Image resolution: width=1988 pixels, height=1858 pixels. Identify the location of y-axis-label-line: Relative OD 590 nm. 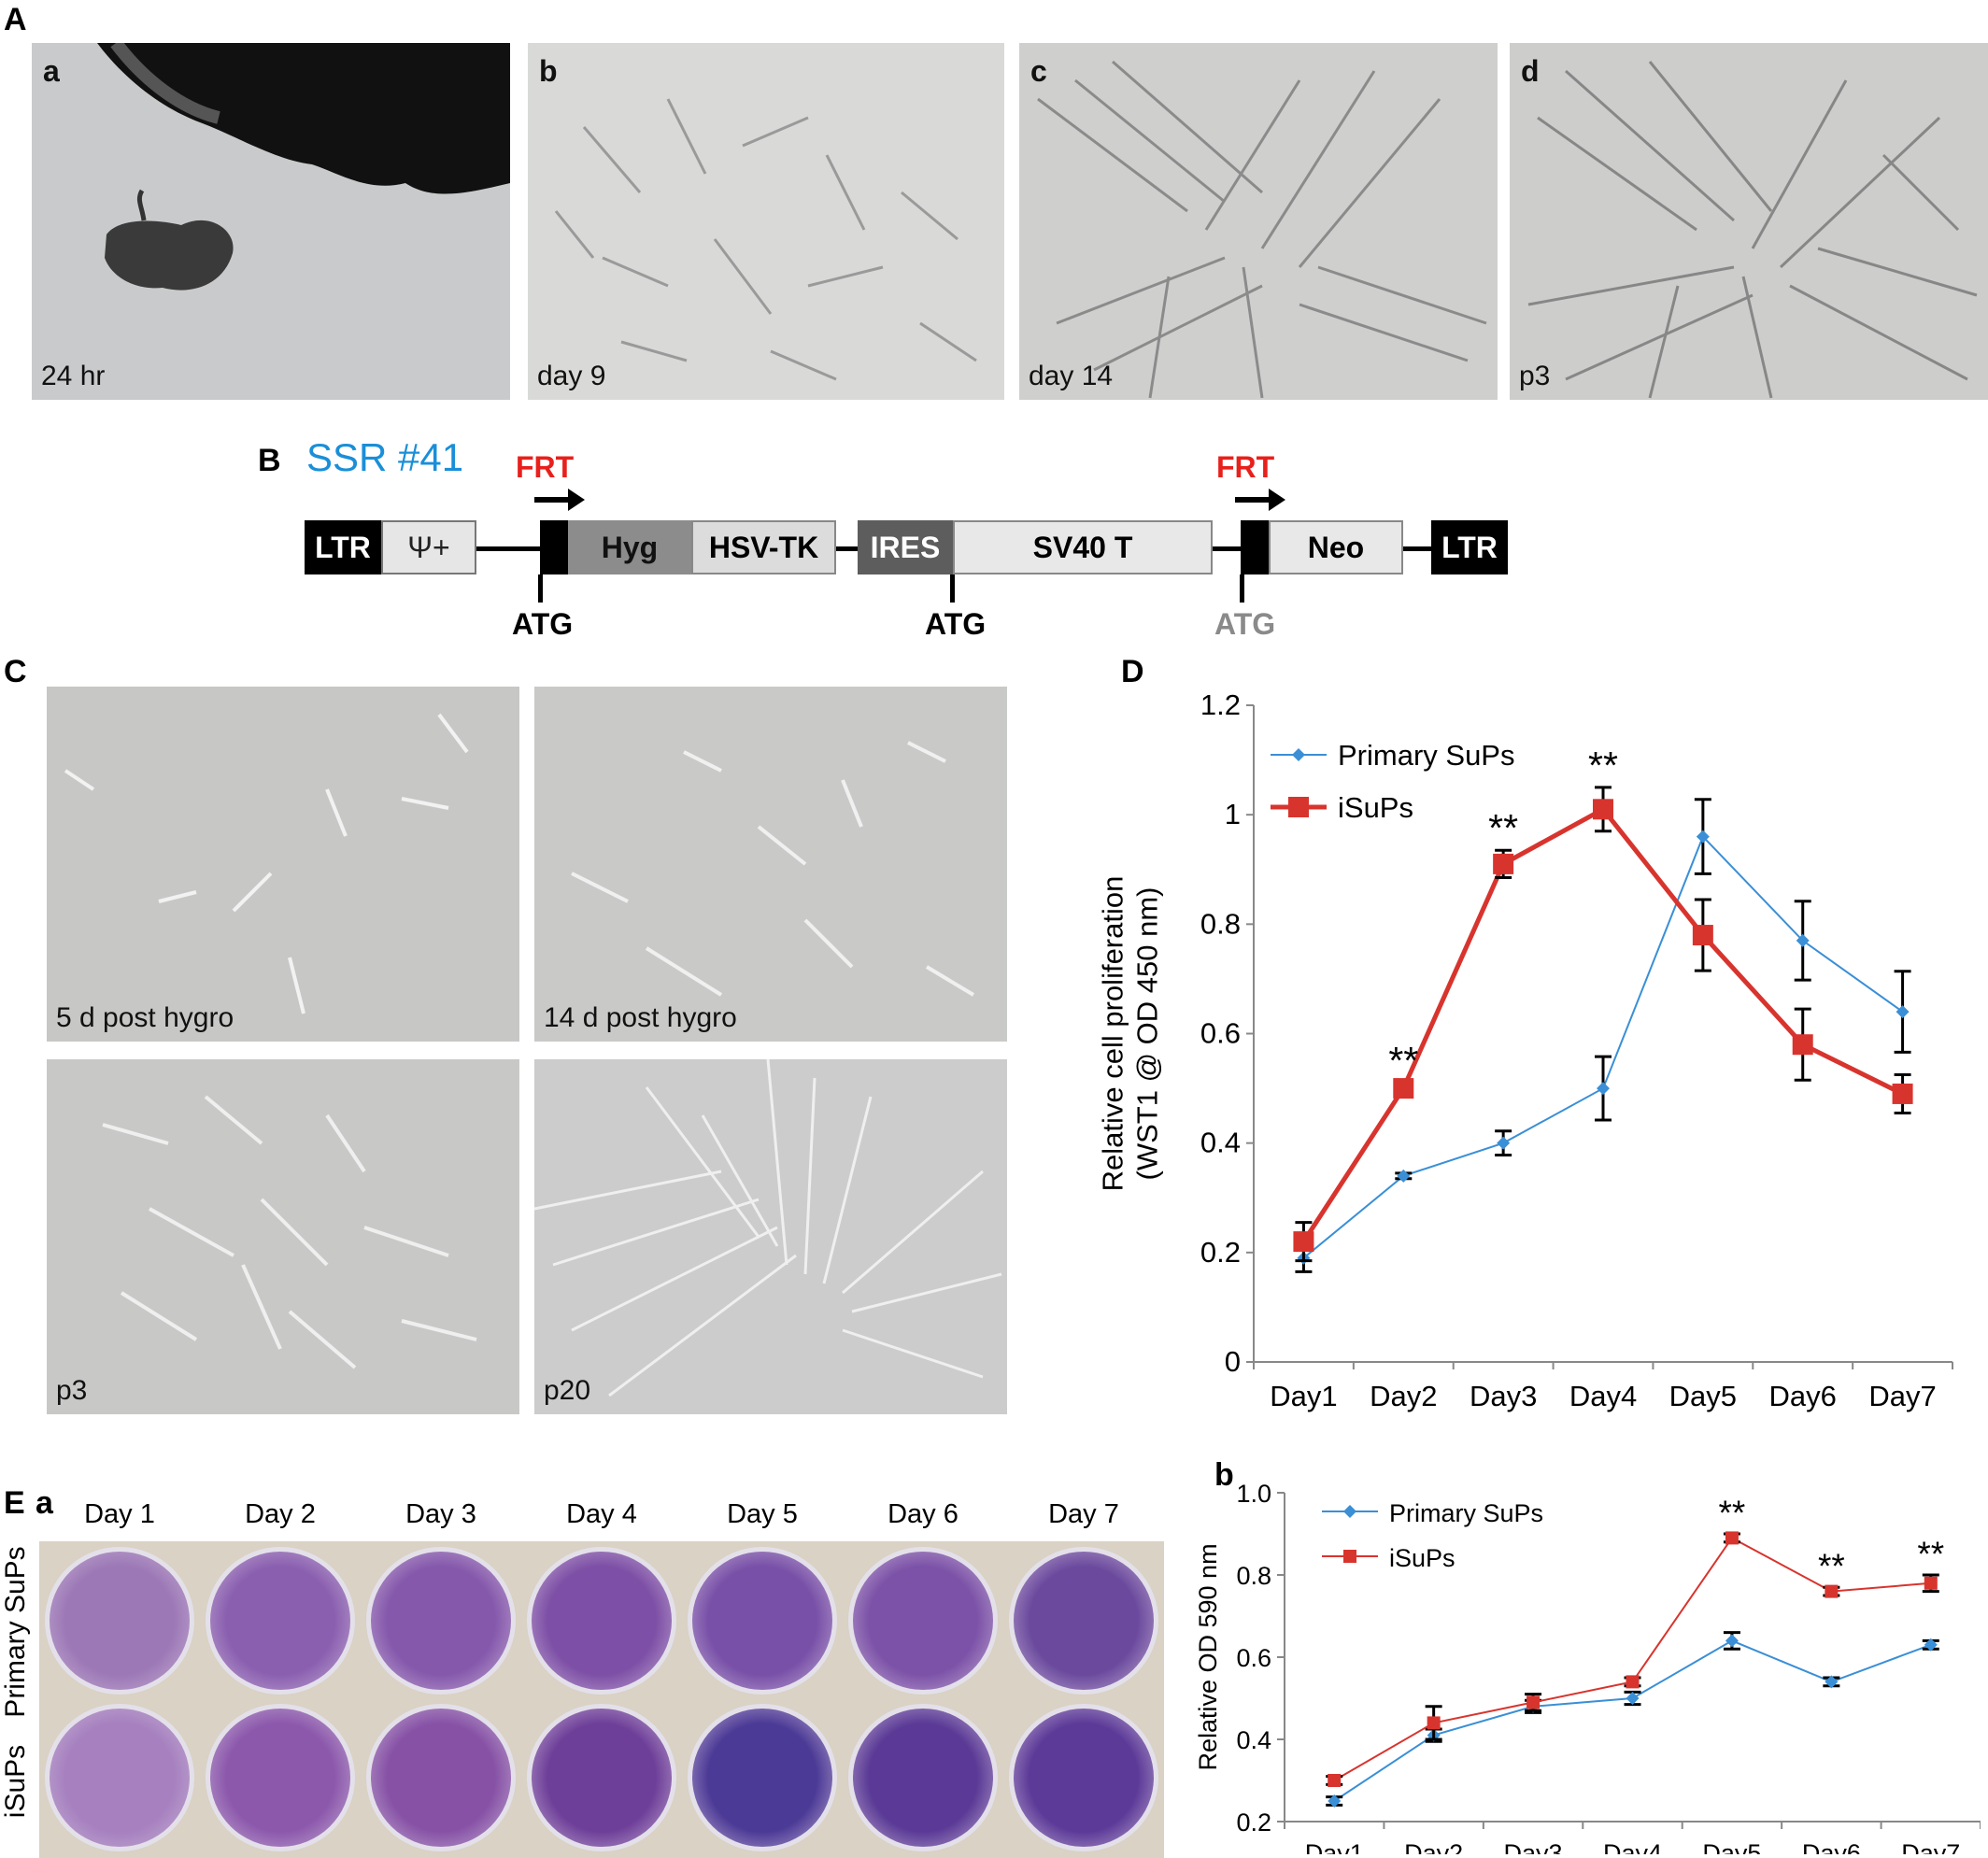
(1209, 1656).